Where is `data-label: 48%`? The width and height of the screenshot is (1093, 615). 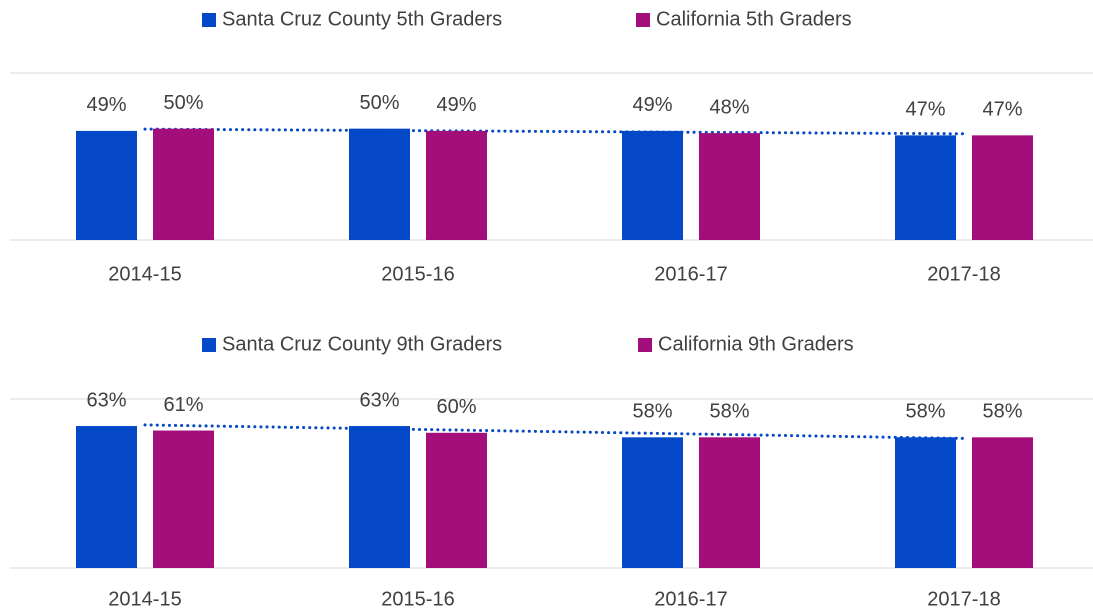
data-label: 48% is located at coordinates (729, 107).